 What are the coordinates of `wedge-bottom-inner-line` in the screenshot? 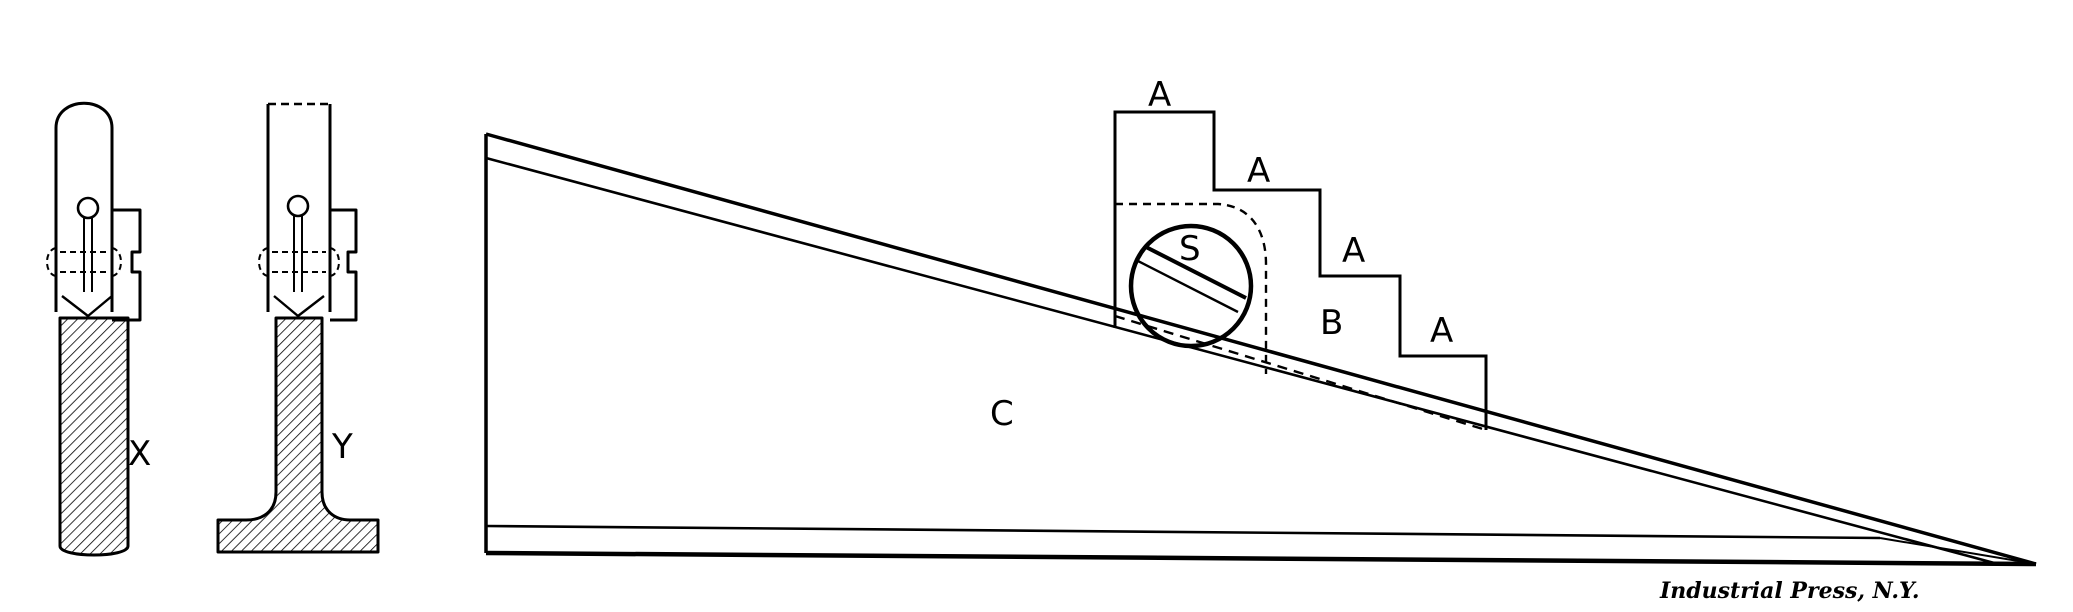 It's located at (1183, 532).